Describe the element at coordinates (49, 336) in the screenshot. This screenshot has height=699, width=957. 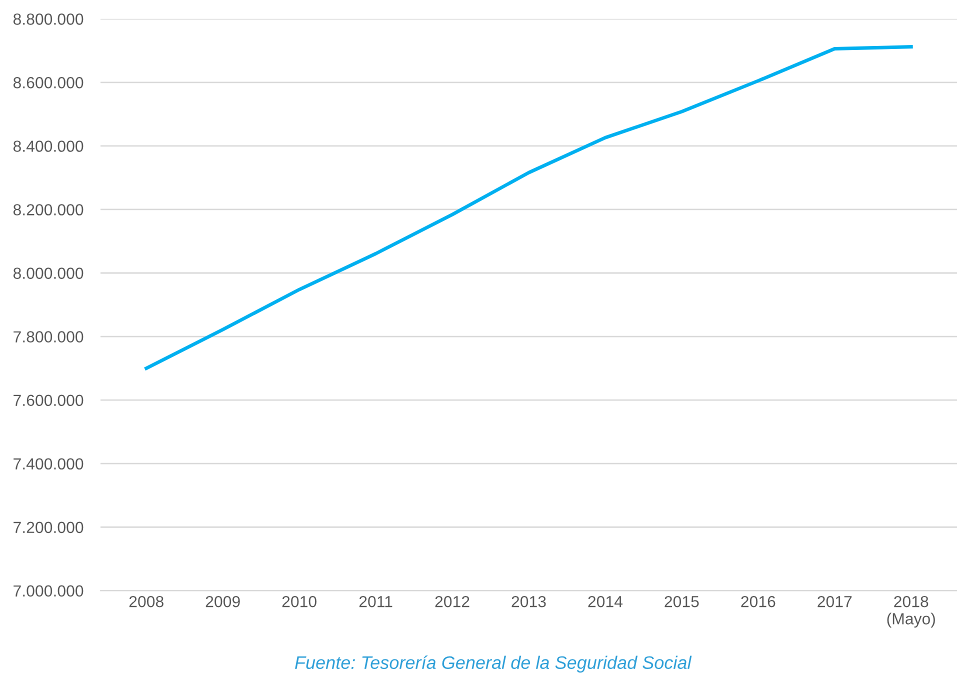
I see `y-tick-label: 7.800.000` at that location.